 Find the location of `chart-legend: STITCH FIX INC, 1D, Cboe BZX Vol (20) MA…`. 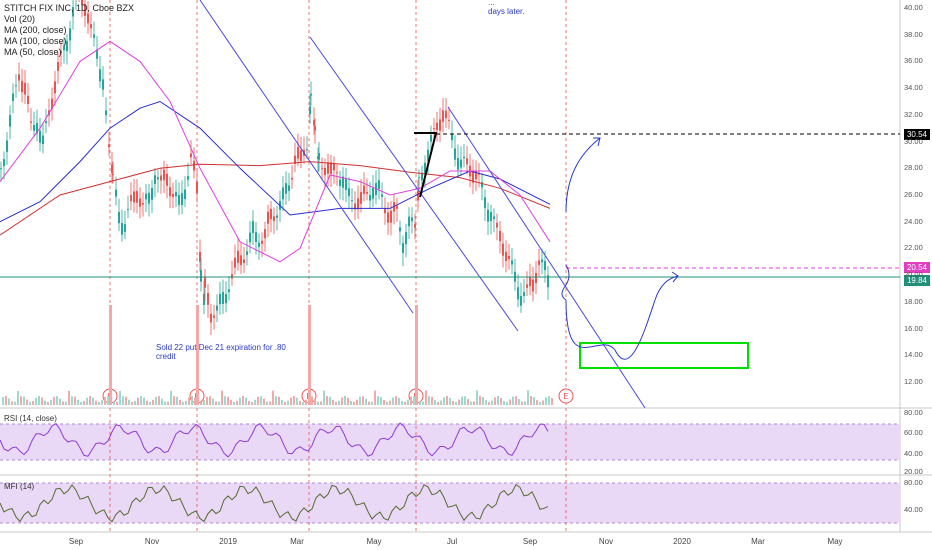

chart-legend: STITCH FIX INC, 1D, Cboe BZX Vol (20) MA… is located at coordinates (69, 30).